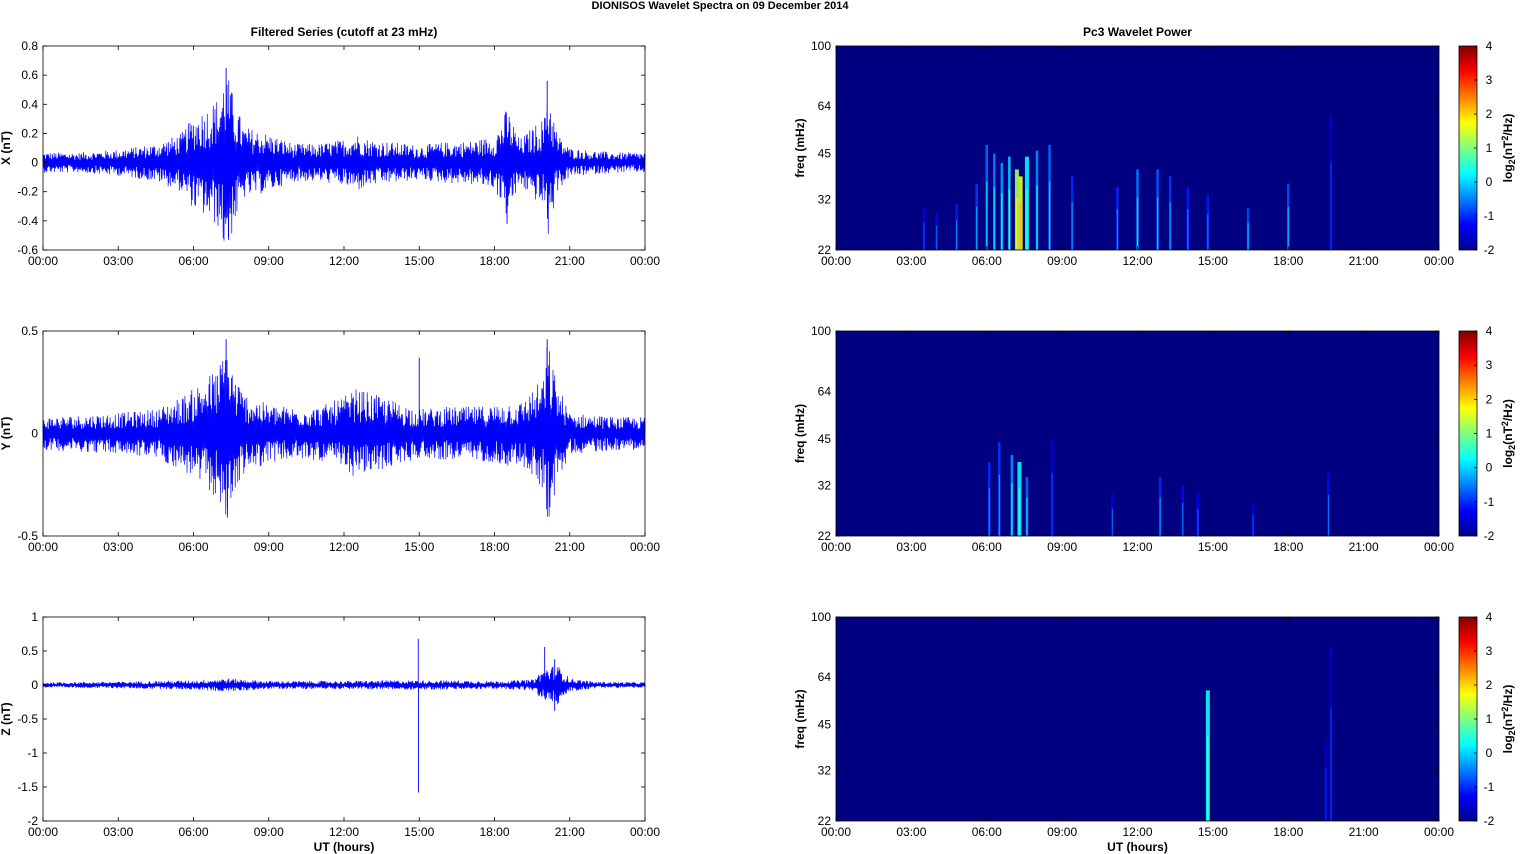 This screenshot has width=1525, height=854. Describe the element at coordinates (27, 250) in the screenshot. I see `y-tick-label: -0.6` at that location.